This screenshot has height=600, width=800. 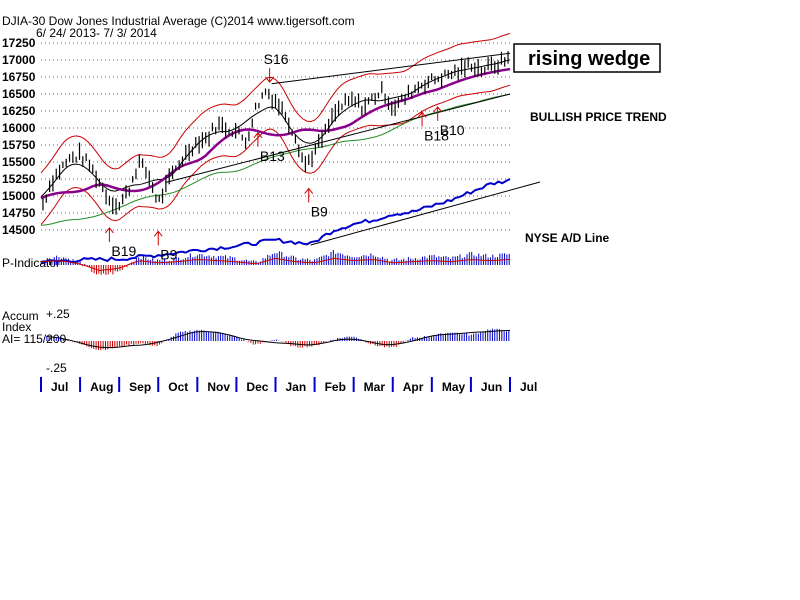 I want to click on wedge-lower-line, so click(x=338, y=138).